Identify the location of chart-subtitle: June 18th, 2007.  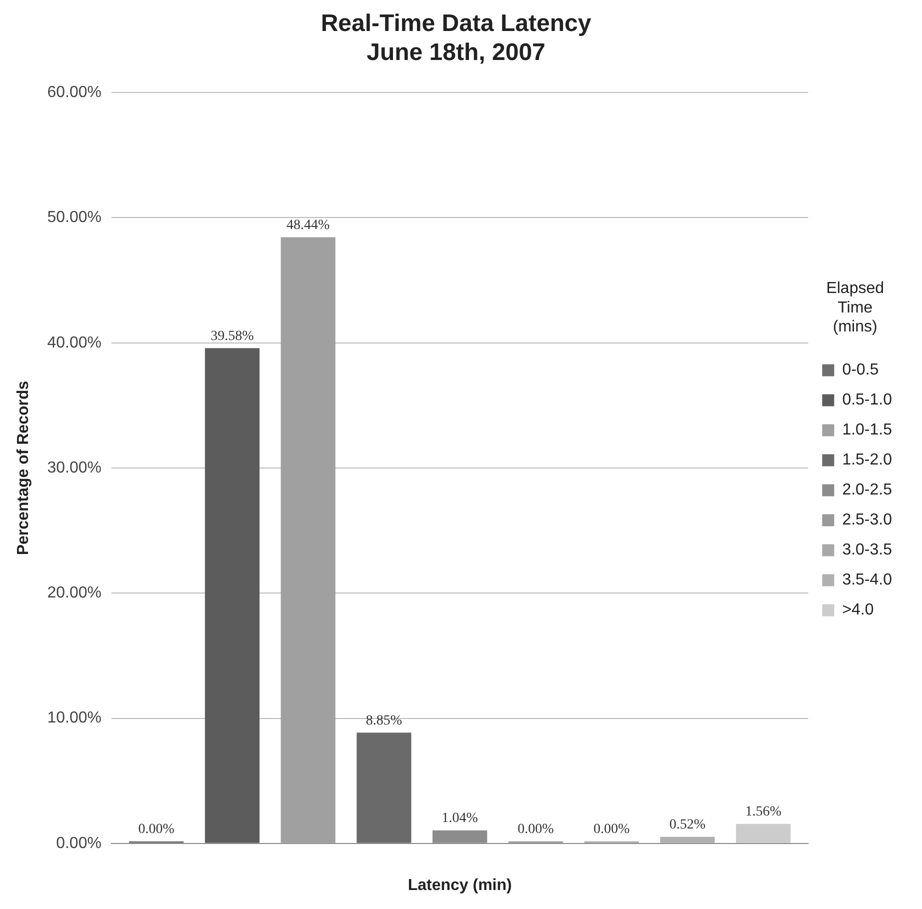
(456, 52).